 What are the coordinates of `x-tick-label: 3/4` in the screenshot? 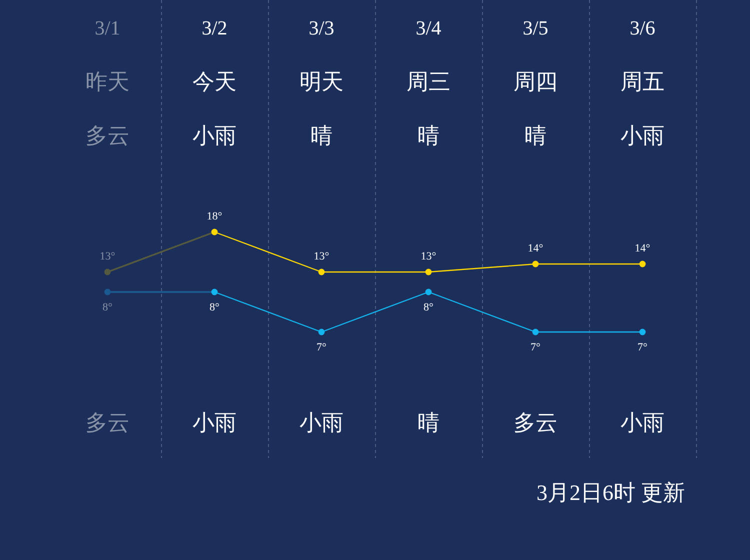 It's located at (429, 29).